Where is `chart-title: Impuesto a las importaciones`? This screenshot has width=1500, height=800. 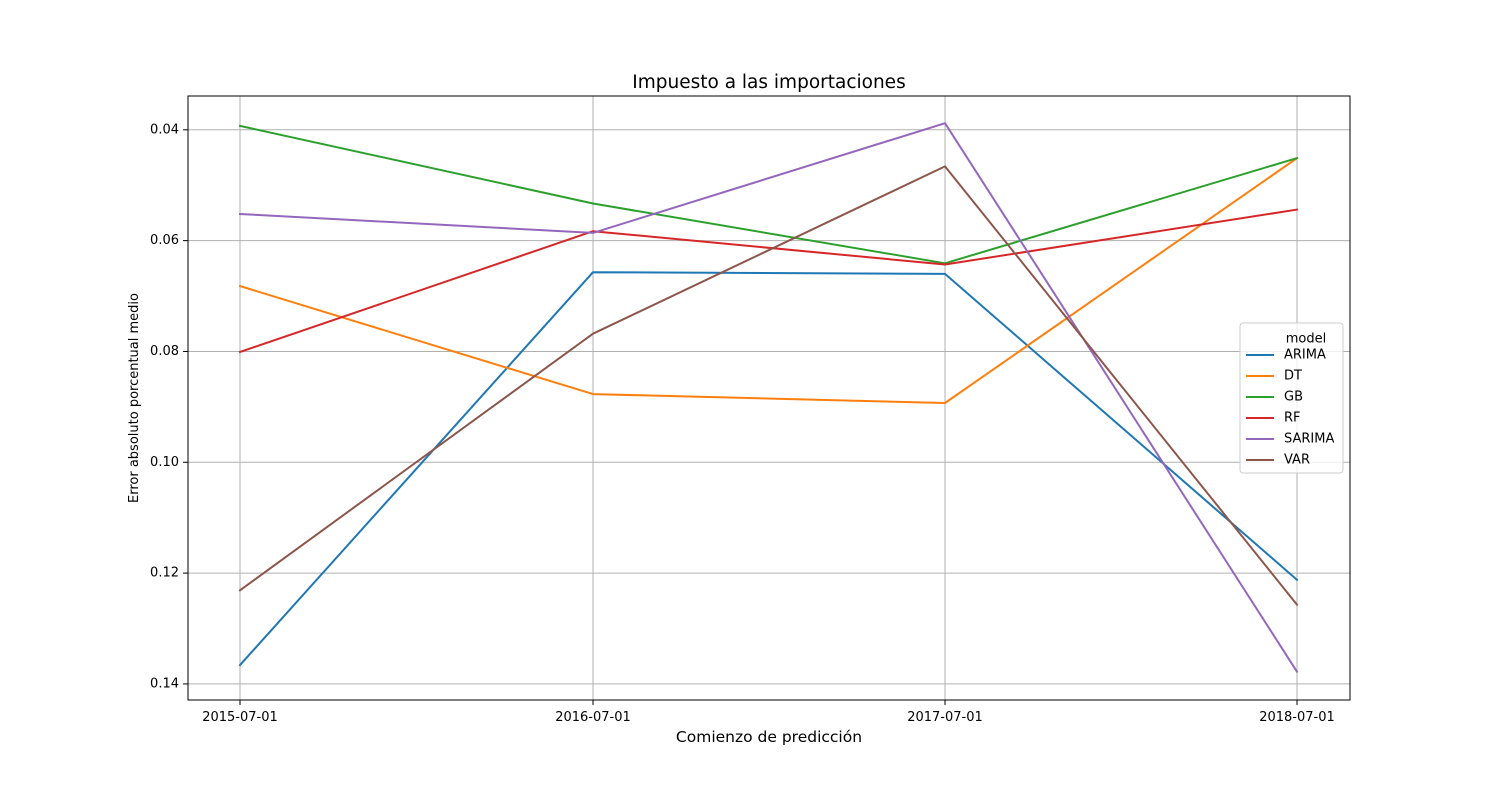 chart-title: Impuesto a las importaciones is located at coordinates (768, 82).